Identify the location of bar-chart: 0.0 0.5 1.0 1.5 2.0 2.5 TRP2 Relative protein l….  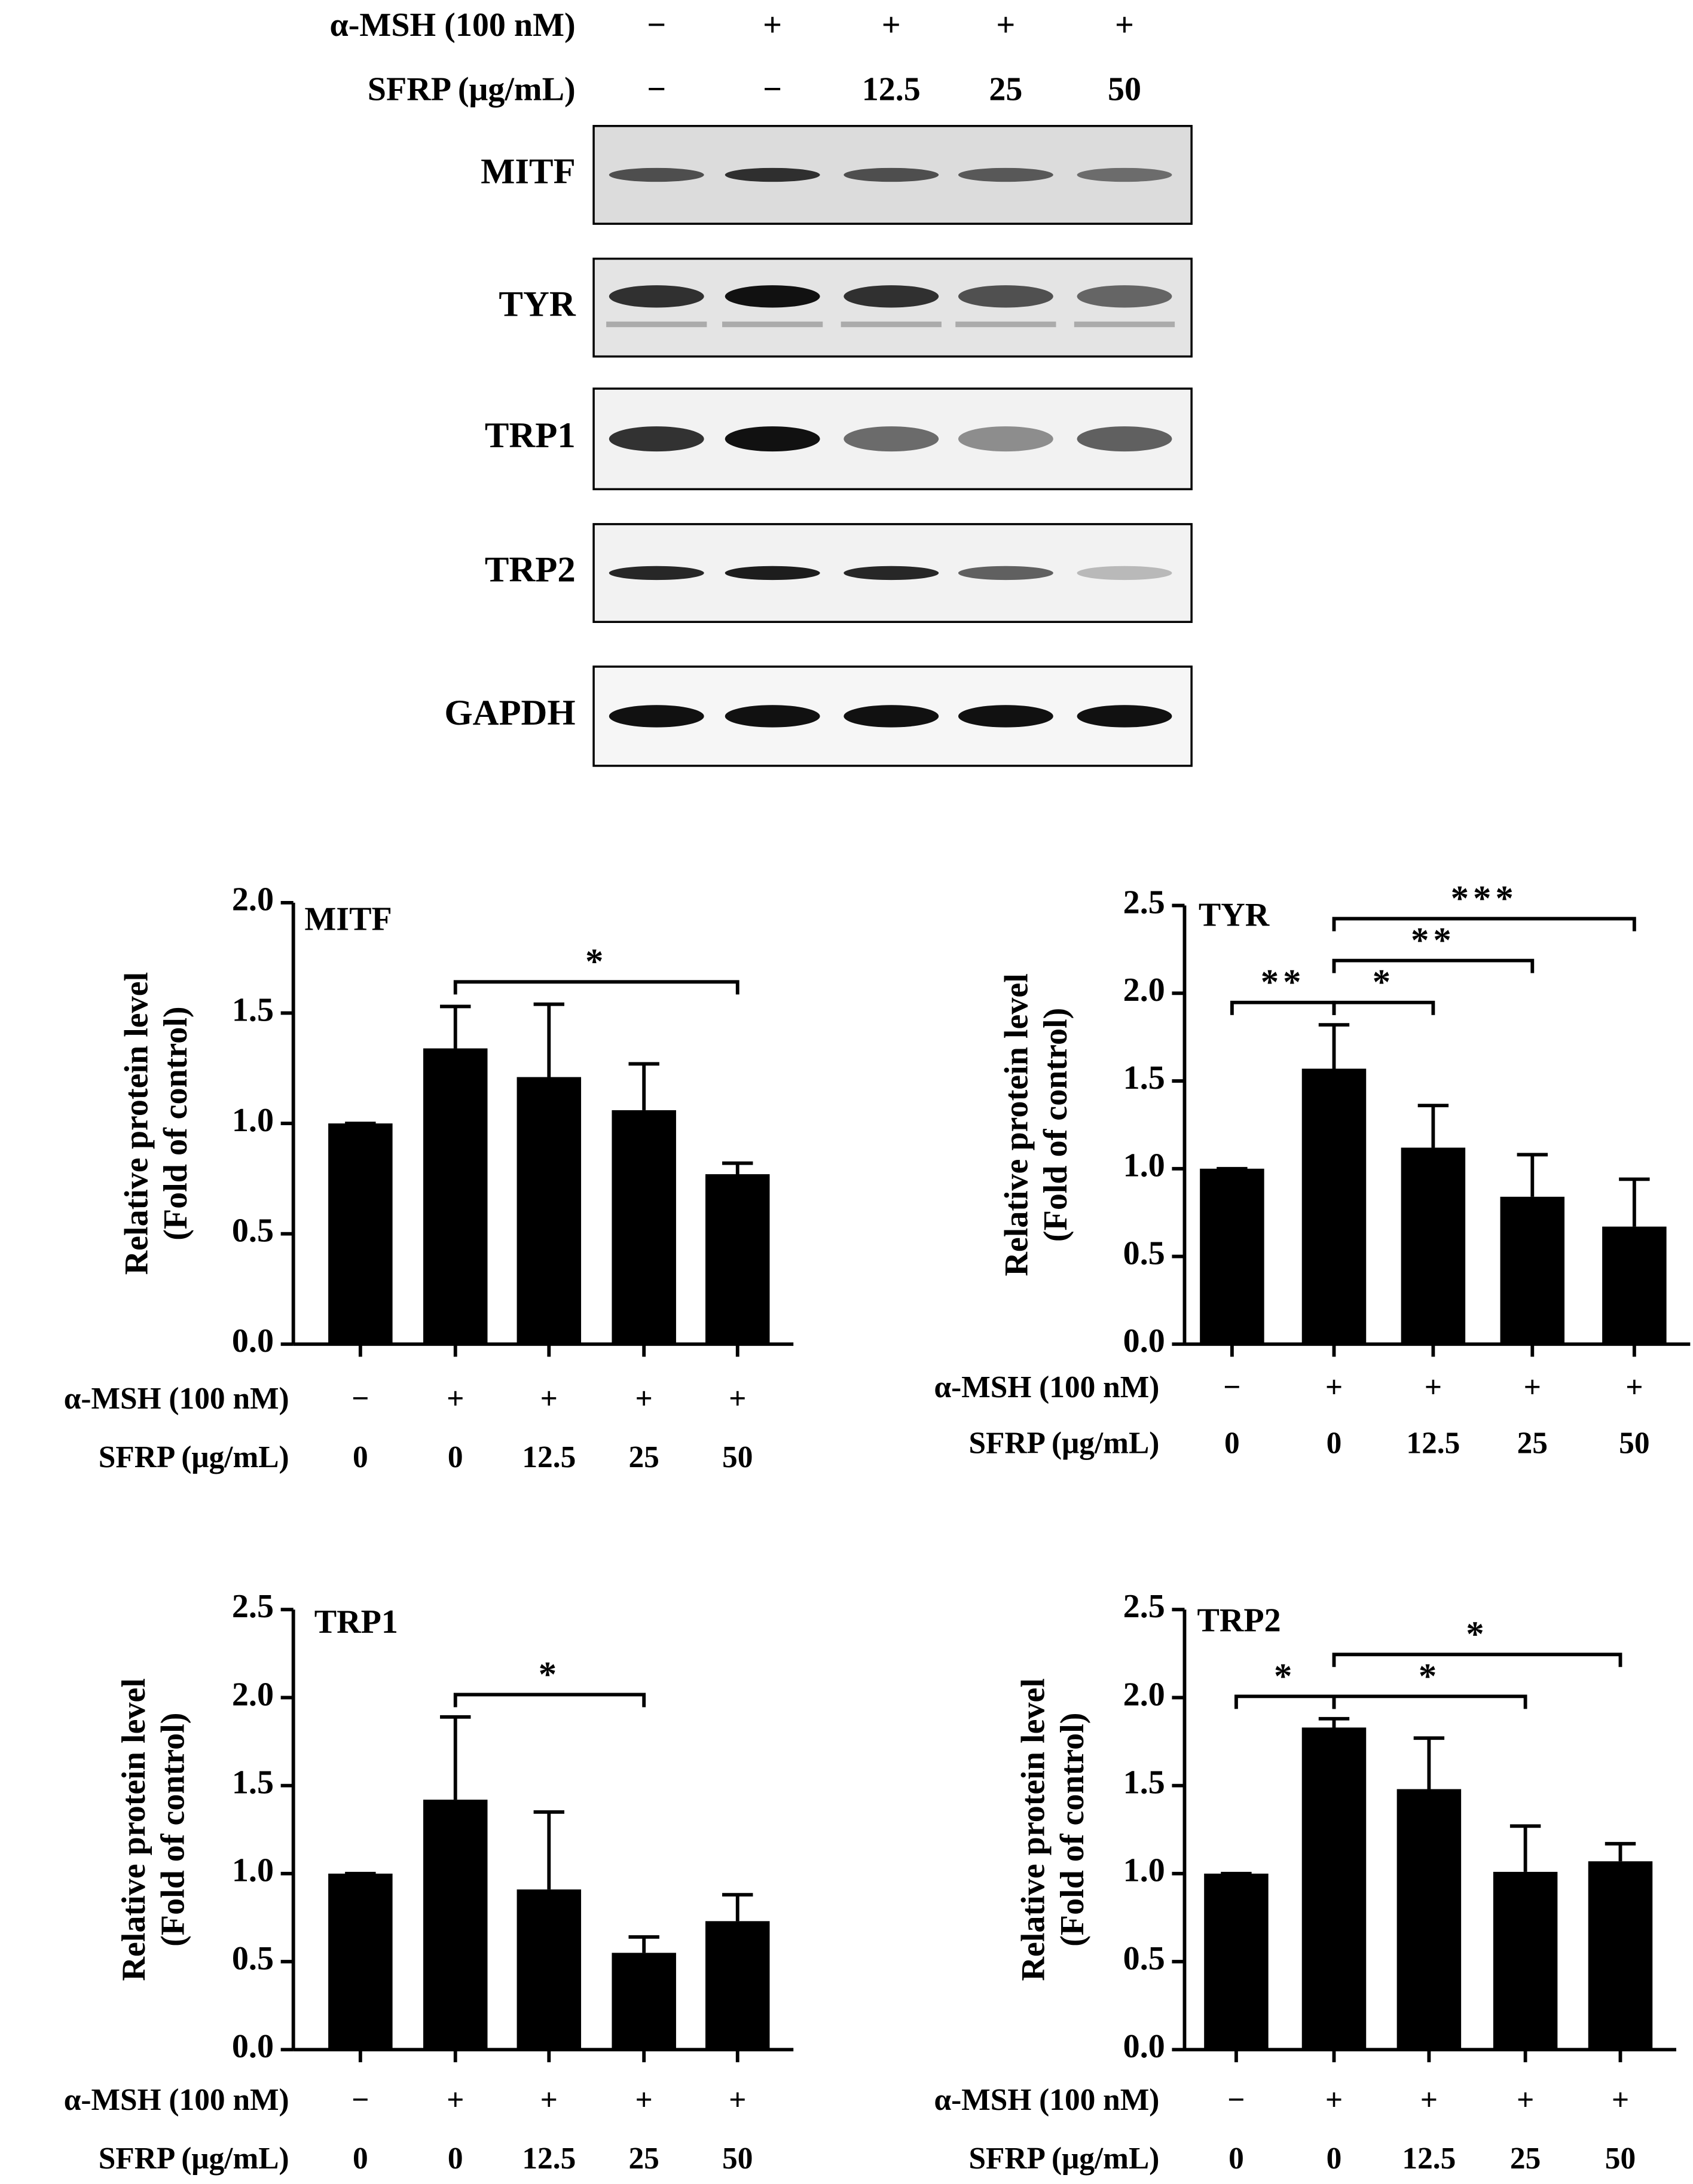
(1305, 1882).